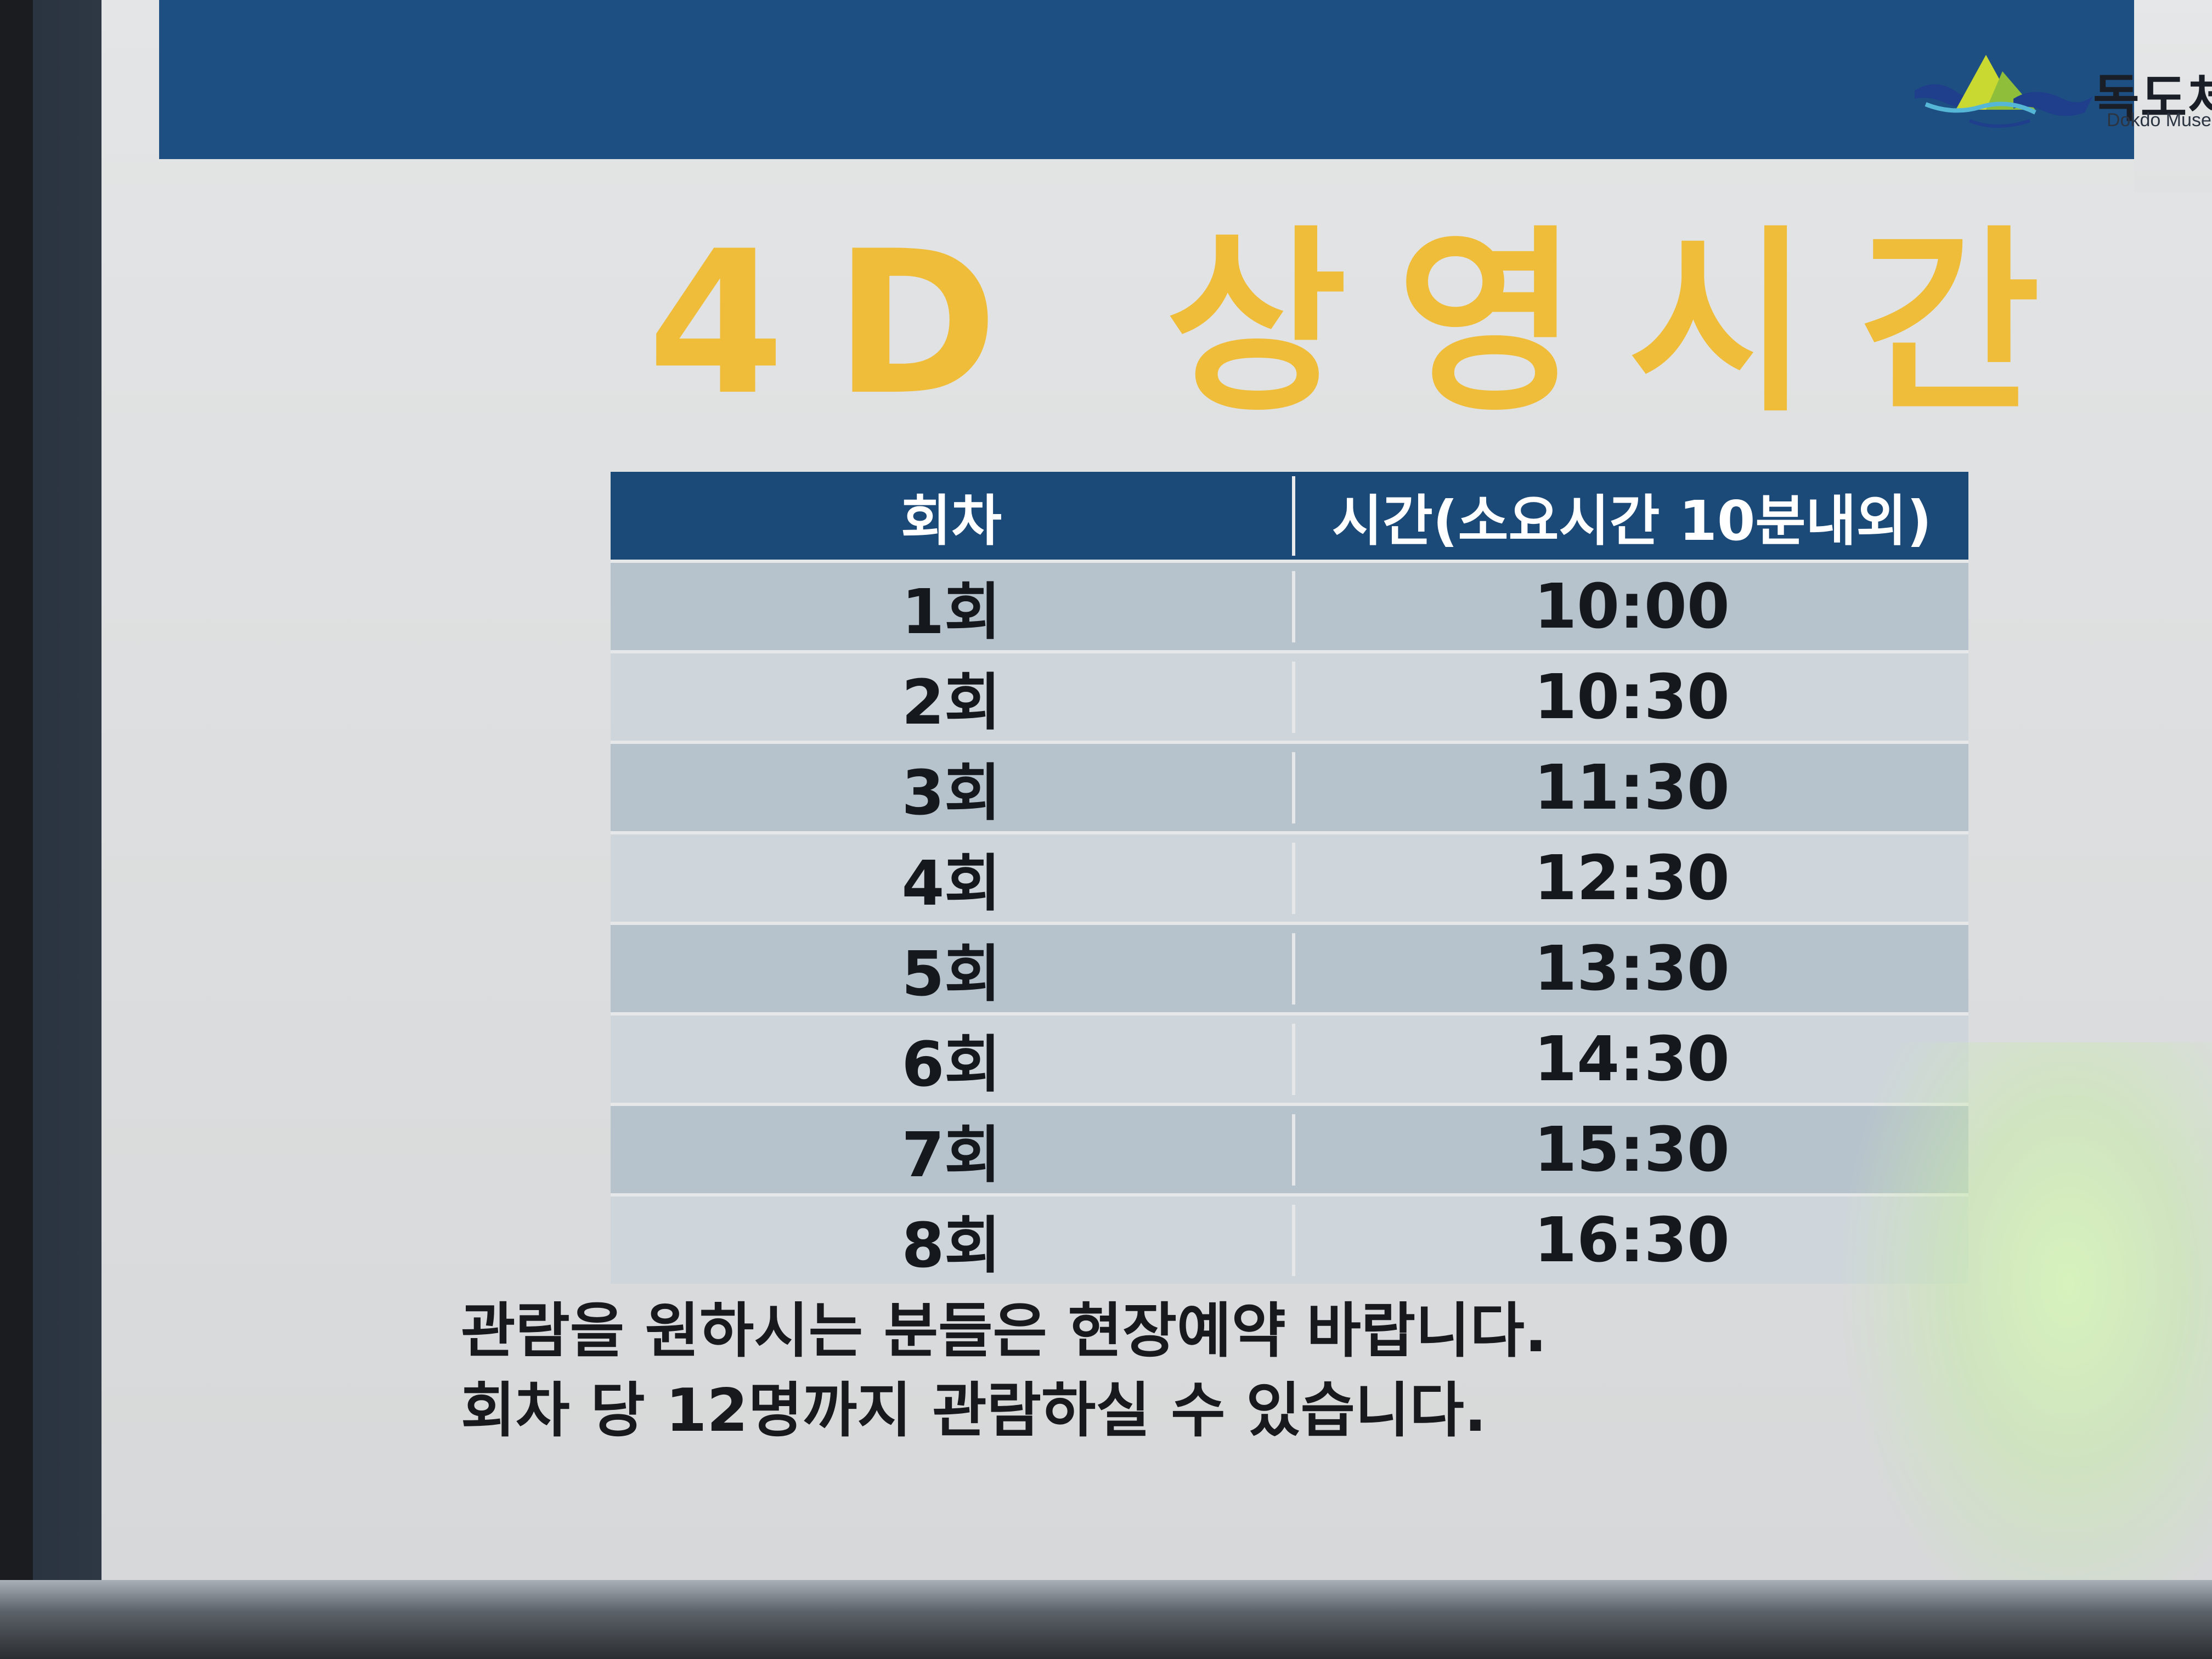  Describe the element at coordinates (1630, 787) in the screenshot. I see `time-cell: 11:30` at that location.